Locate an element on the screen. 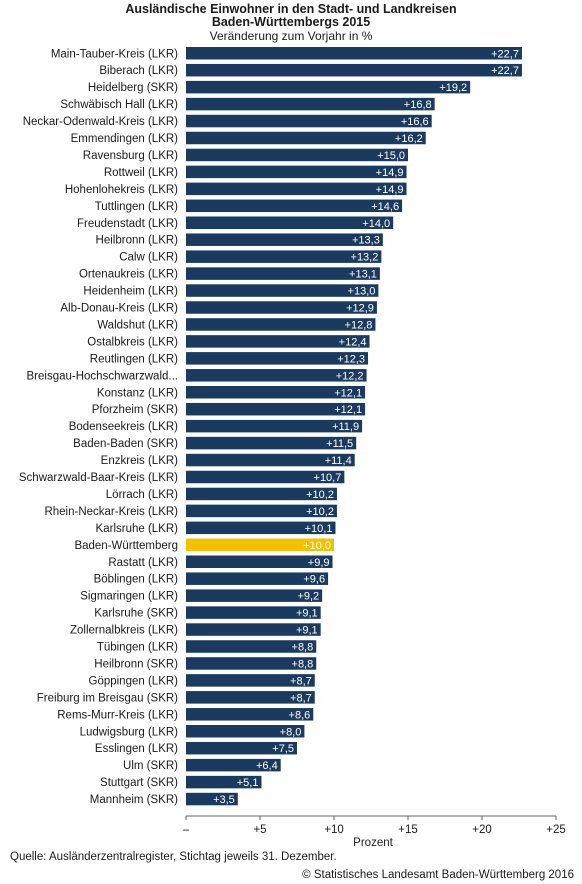  category-label-5: Emmendingen (LKR) is located at coordinates (125, 139).